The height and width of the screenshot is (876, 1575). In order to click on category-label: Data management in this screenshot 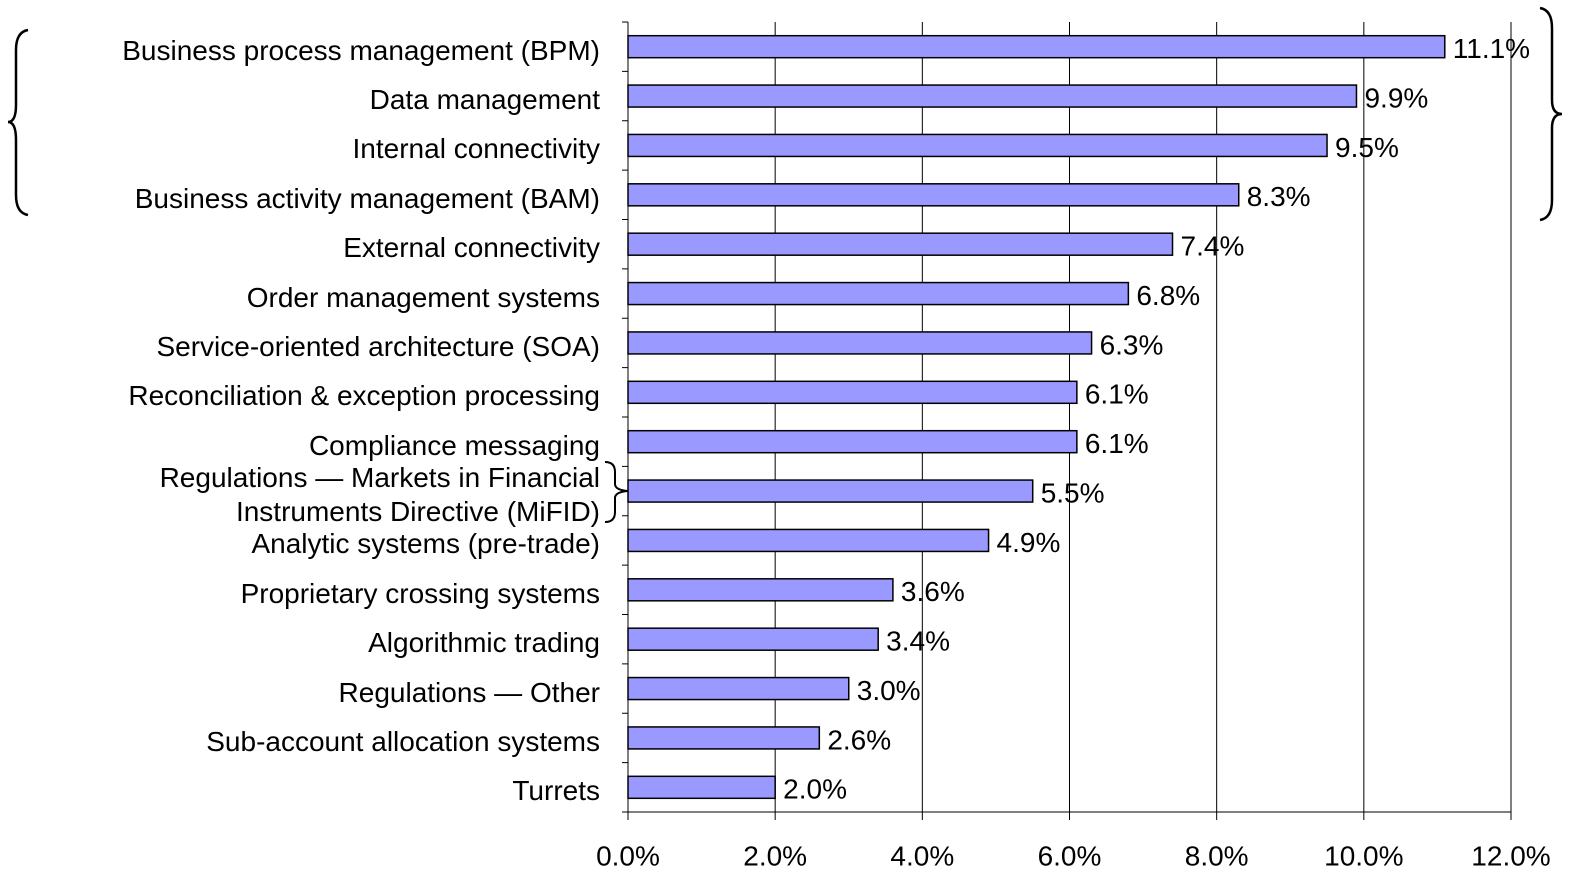, I will do `click(484, 100)`.